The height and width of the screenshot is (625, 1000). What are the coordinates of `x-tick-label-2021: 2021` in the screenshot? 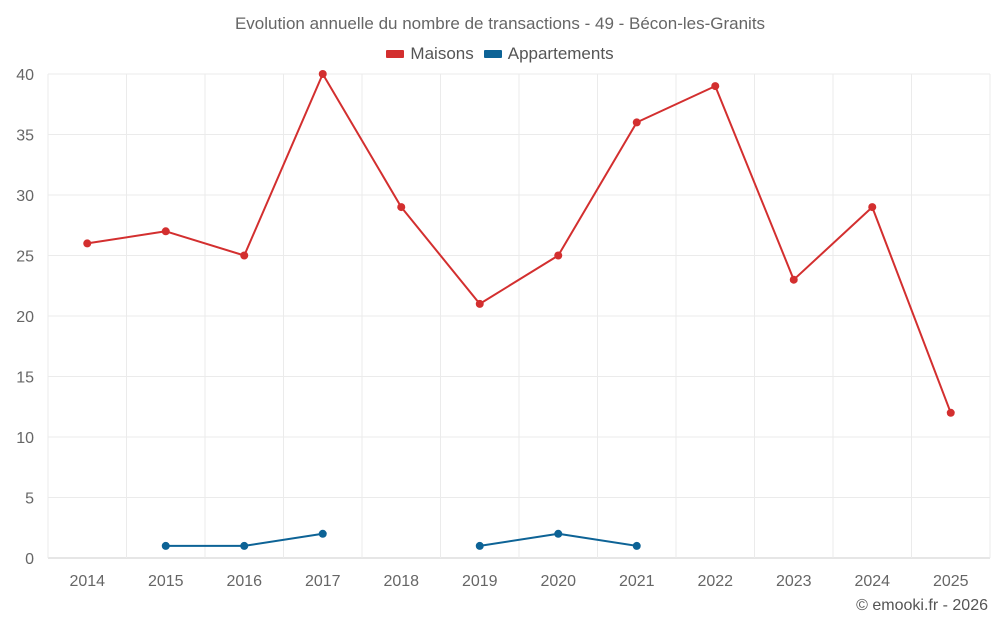 It's located at (637, 581).